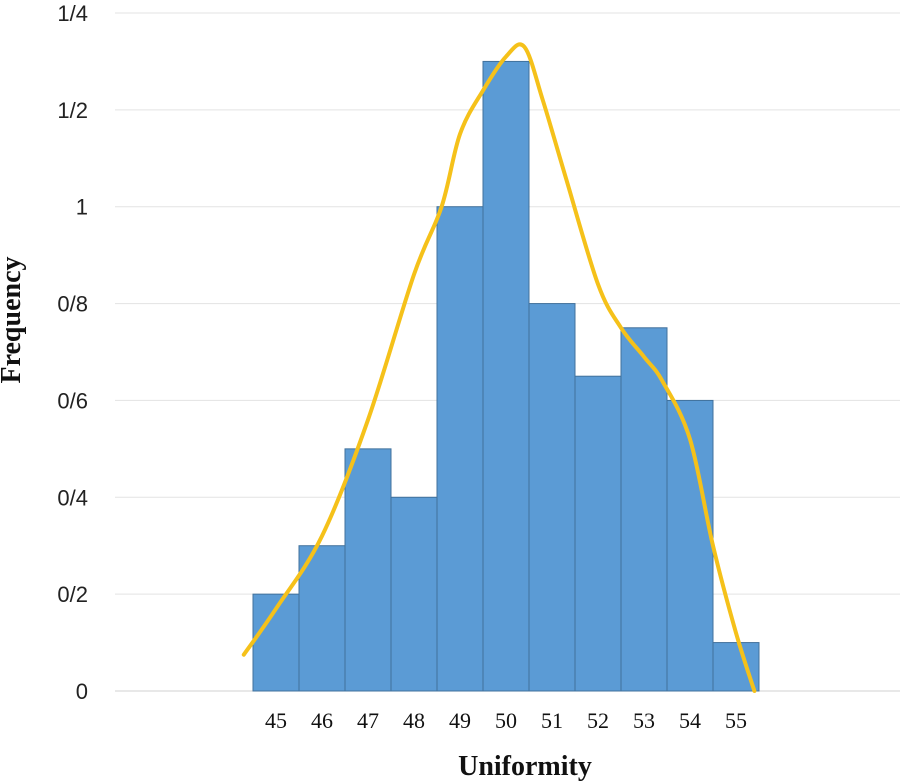 This screenshot has height=782, width=900. I want to click on y-tick-label: 0, so click(82, 691).